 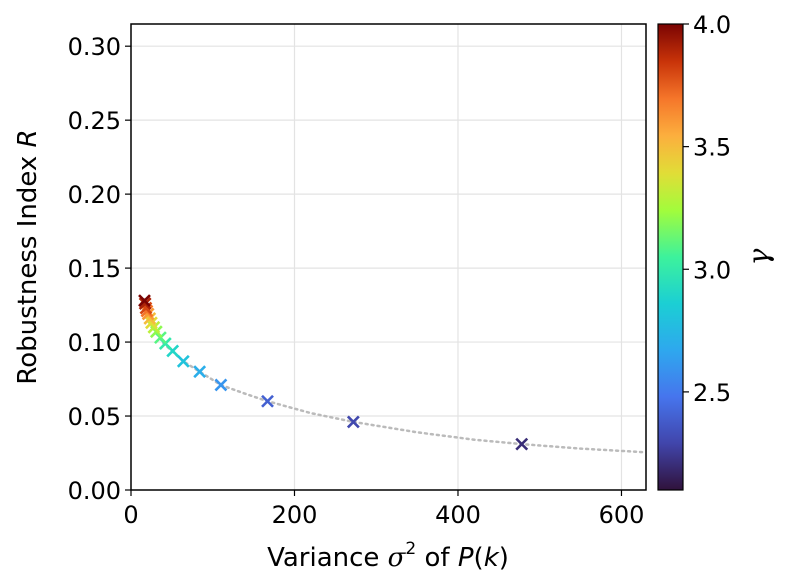 I want to click on x-axis-ticks: 0 200 400 600, so click(x=383, y=509).